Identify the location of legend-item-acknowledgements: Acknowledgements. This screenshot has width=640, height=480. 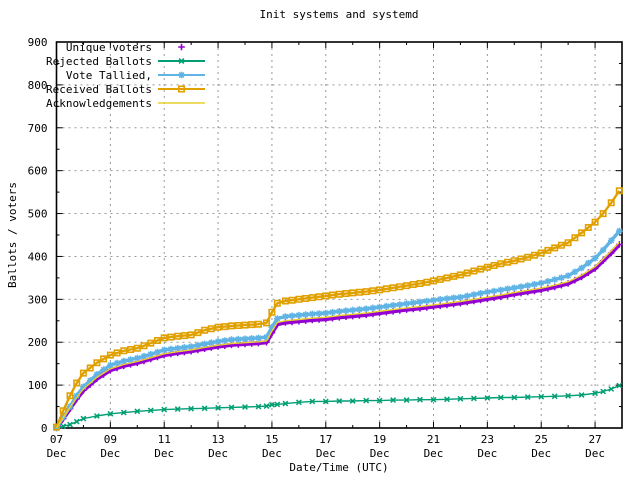
(125, 103).